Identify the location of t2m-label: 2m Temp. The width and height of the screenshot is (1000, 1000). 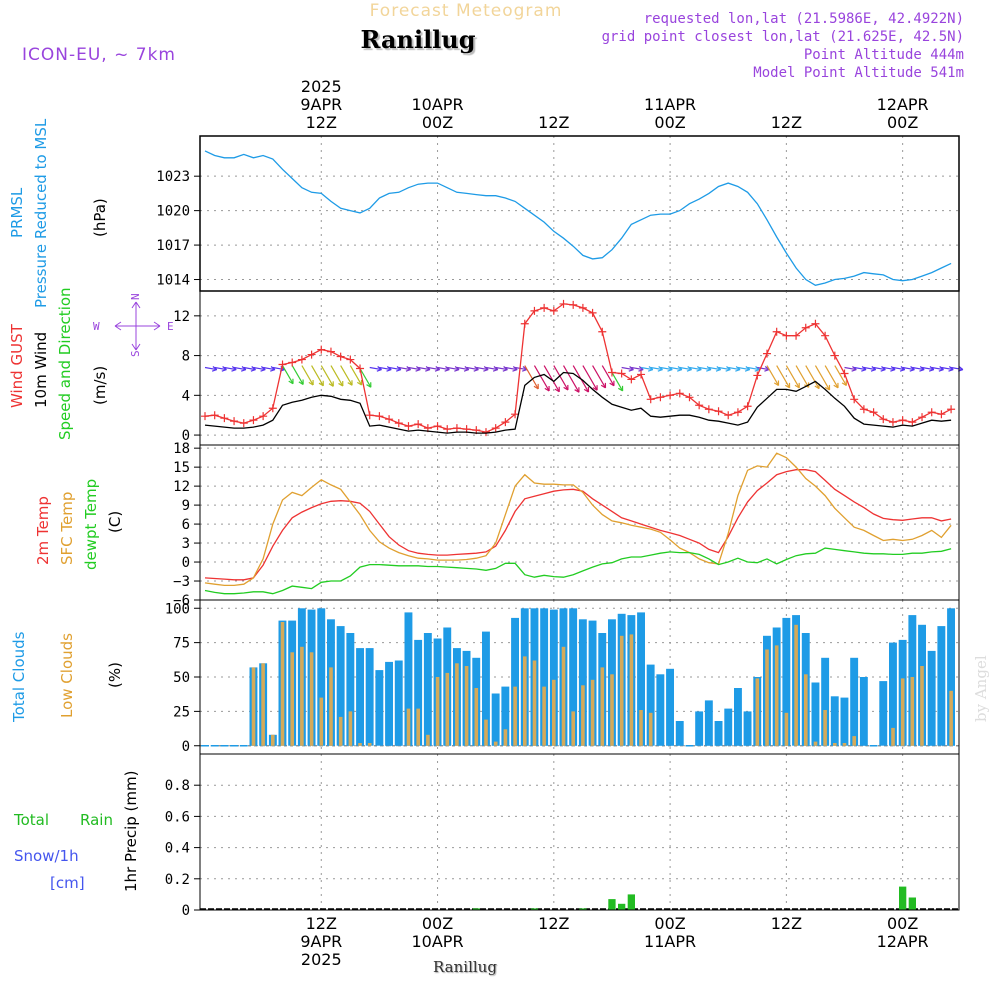
(43, 530).